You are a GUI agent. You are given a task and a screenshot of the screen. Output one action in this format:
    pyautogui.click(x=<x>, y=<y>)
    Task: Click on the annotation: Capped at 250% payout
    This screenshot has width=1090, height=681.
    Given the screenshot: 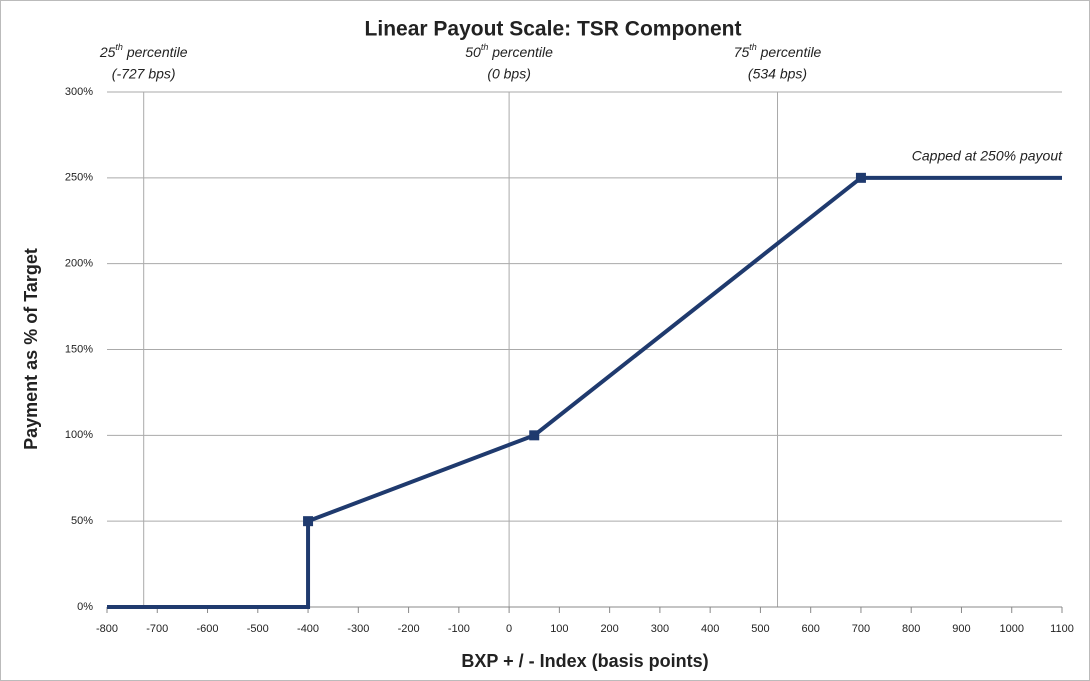 What is the action you would take?
    pyautogui.click(x=987, y=156)
    